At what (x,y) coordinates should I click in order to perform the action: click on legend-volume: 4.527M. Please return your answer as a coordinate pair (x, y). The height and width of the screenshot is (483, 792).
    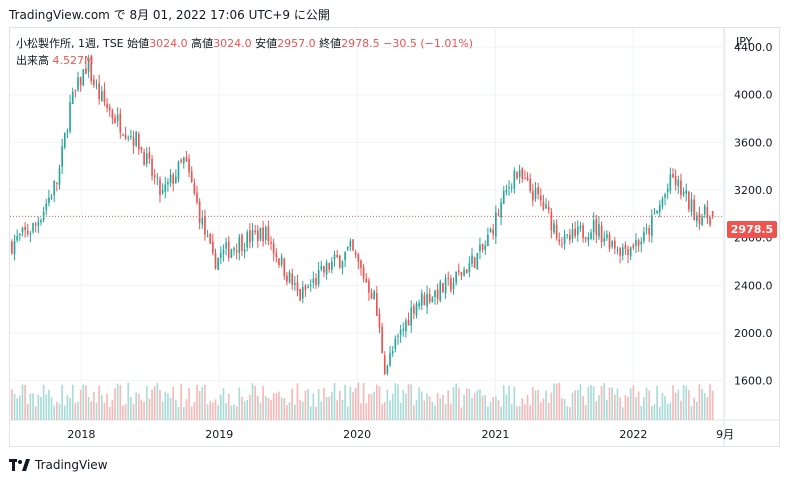
    Looking at the image, I should click on (73, 60).